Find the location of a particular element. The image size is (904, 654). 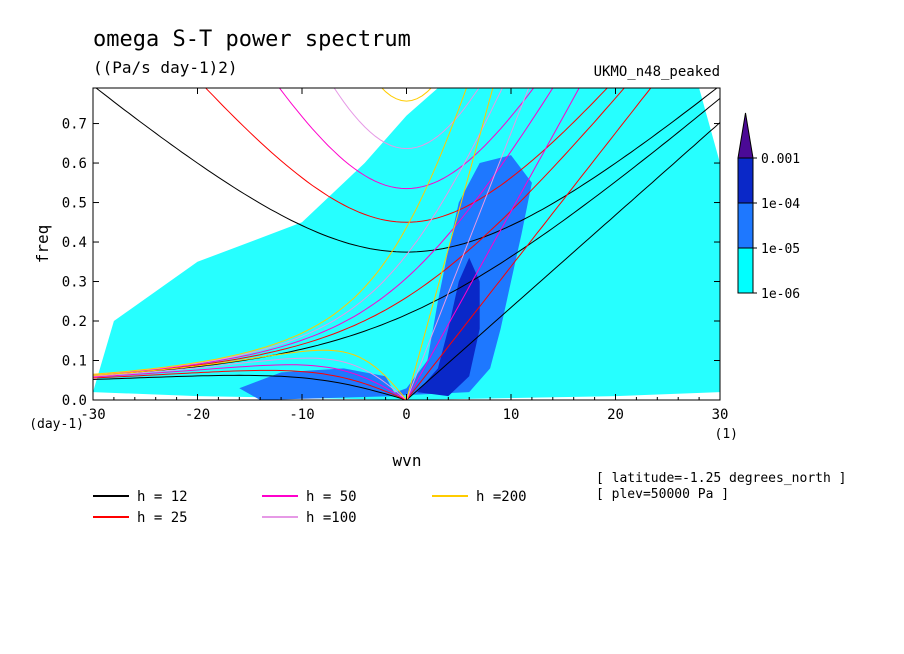

y-tick-label: 0.0 is located at coordinates (74, 401).